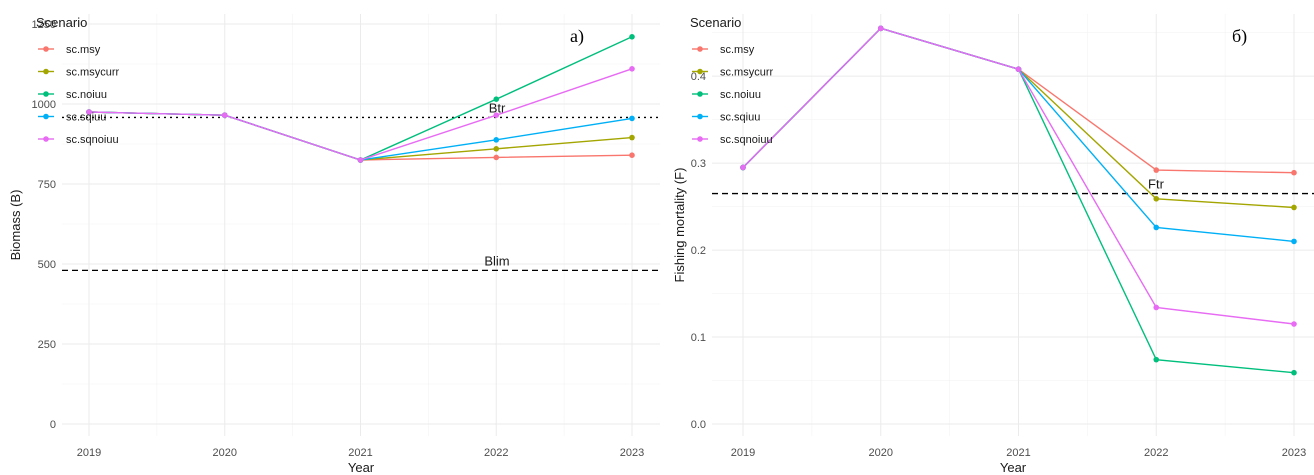 Image resolution: width=1314 pixels, height=475 pixels. I want to click on panel-tag: a), so click(577, 36).